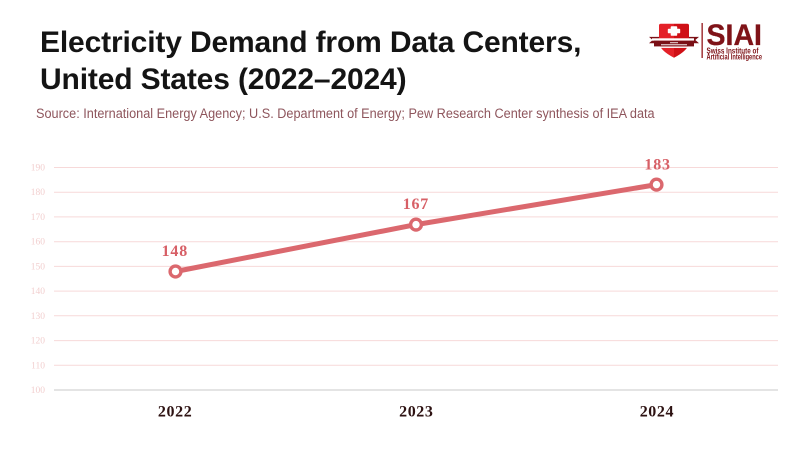  I want to click on svg-text: 148, so click(175, 251).